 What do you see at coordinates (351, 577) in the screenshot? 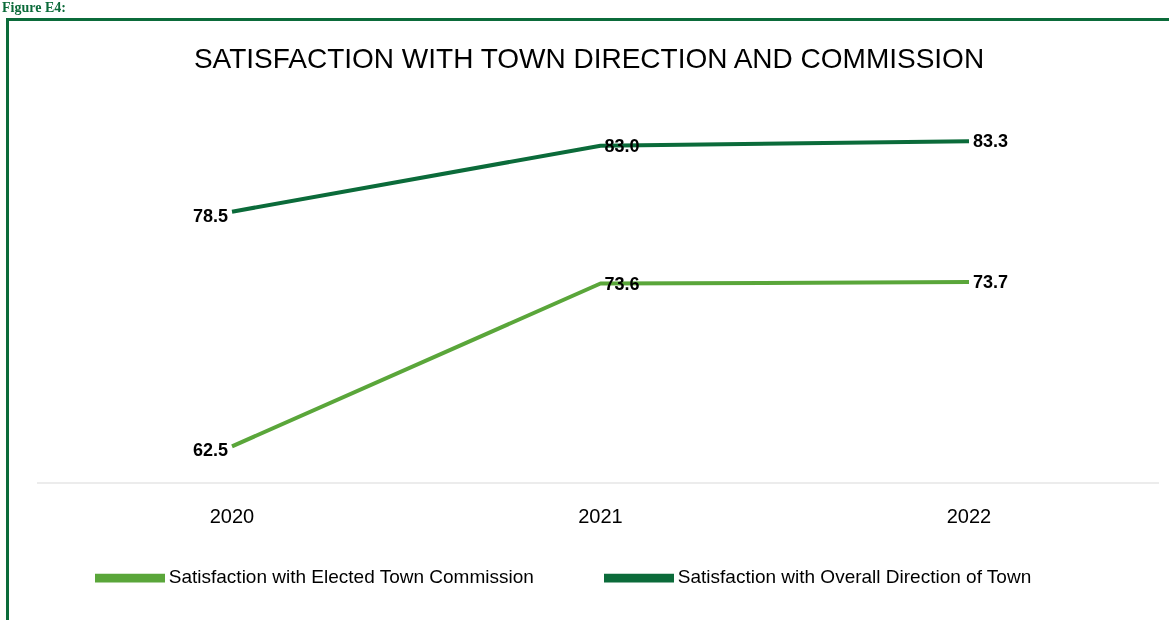
I see `legend-label: Satisfaction with Elected Town Commission` at bounding box center [351, 577].